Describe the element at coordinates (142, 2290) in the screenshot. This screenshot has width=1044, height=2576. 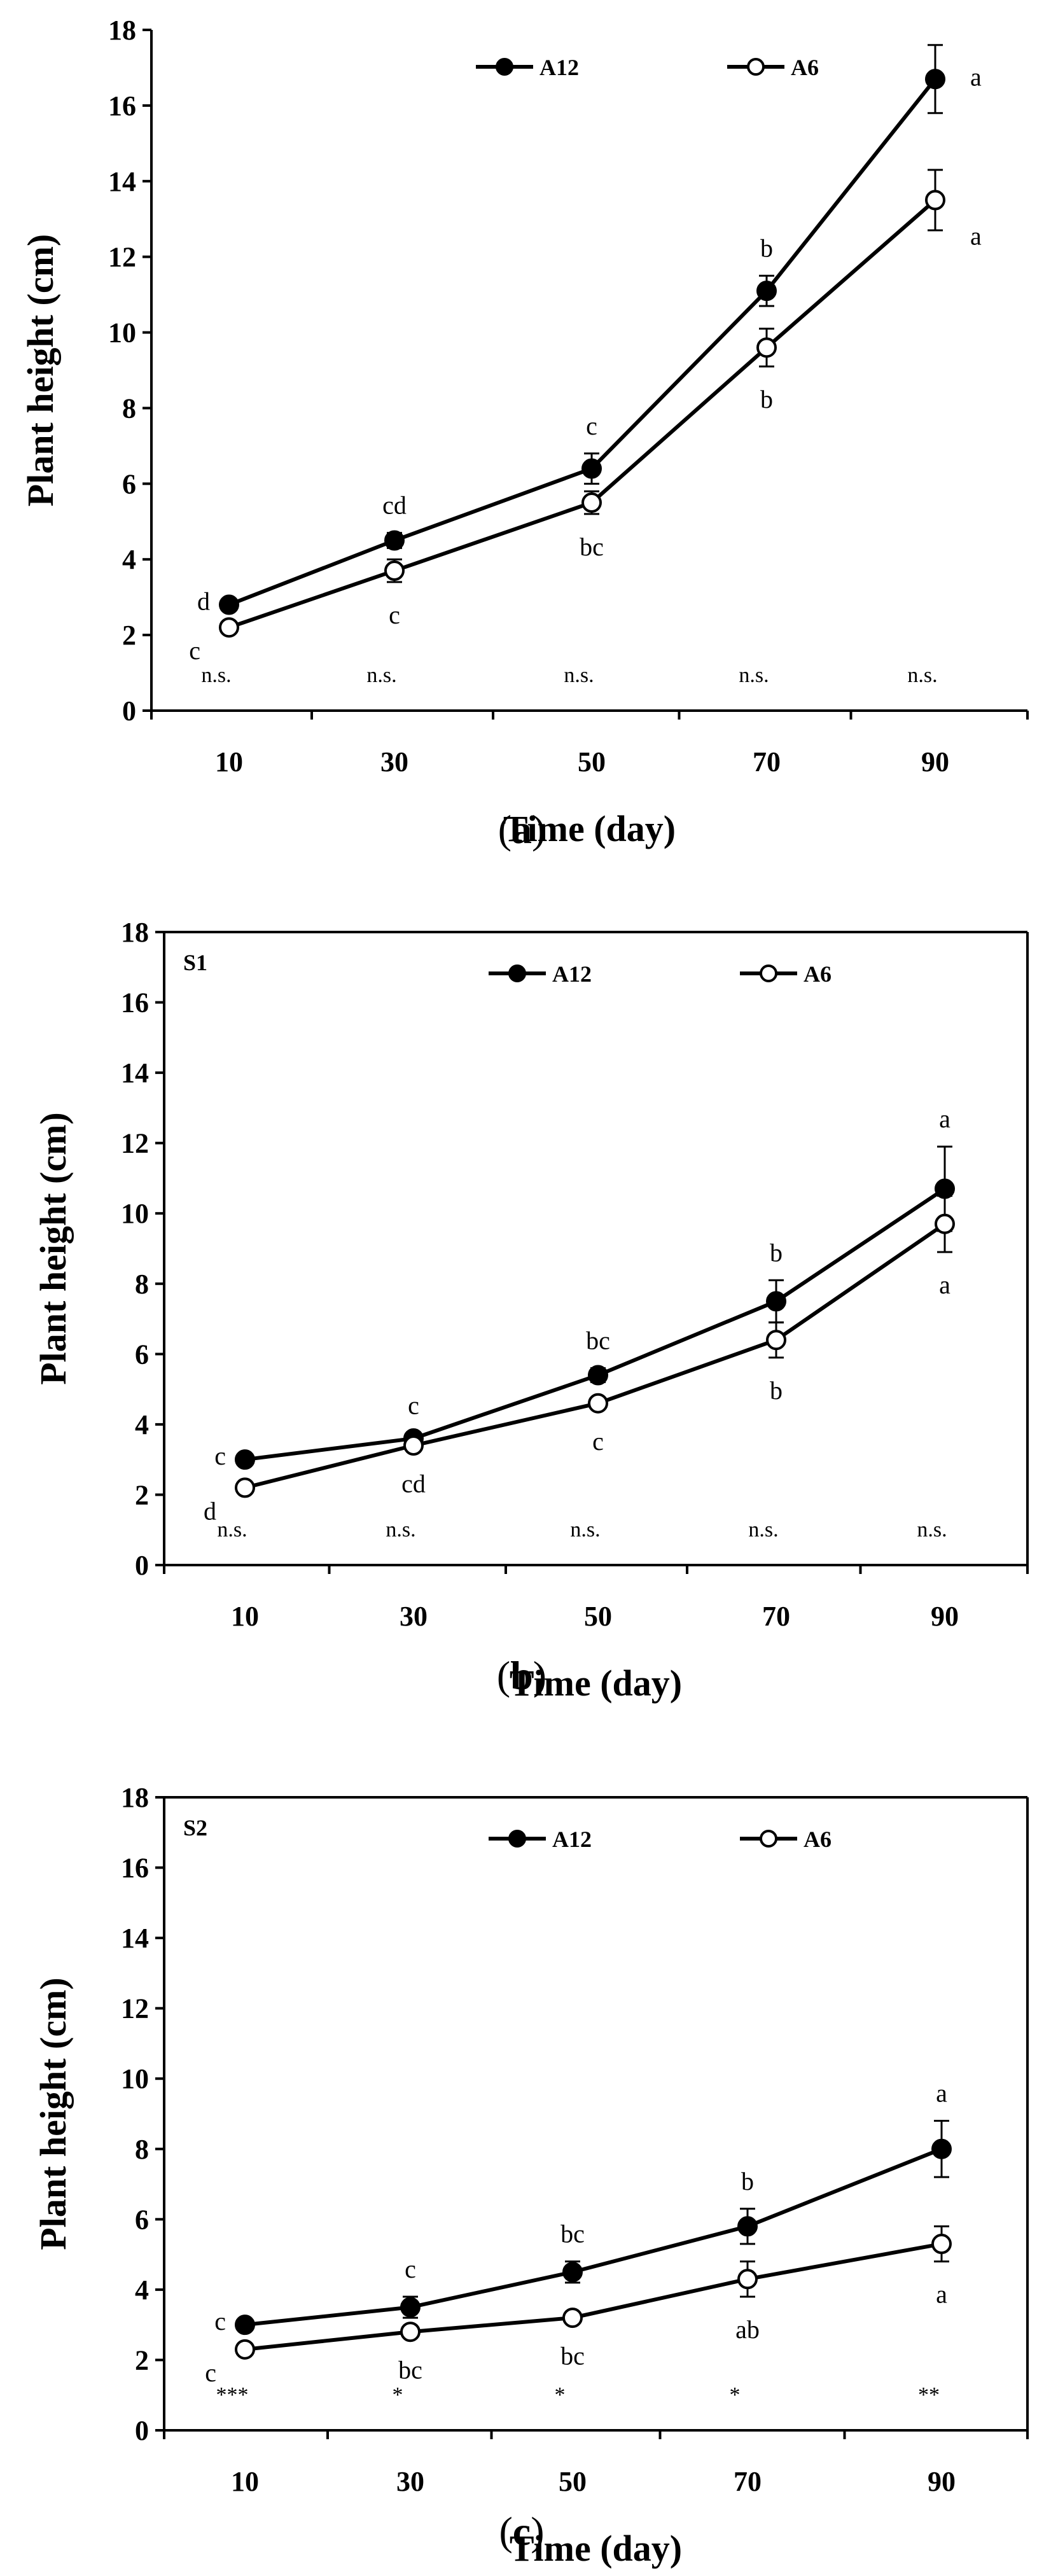
I see `y-tick-label: 4` at that location.